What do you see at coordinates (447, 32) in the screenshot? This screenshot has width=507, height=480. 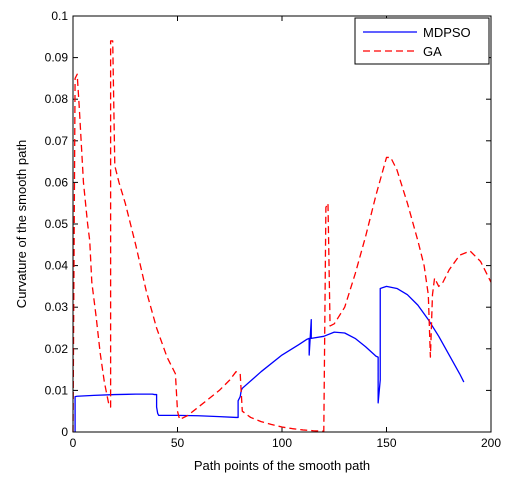 I see `legend-label-mdpso: MDPSO` at bounding box center [447, 32].